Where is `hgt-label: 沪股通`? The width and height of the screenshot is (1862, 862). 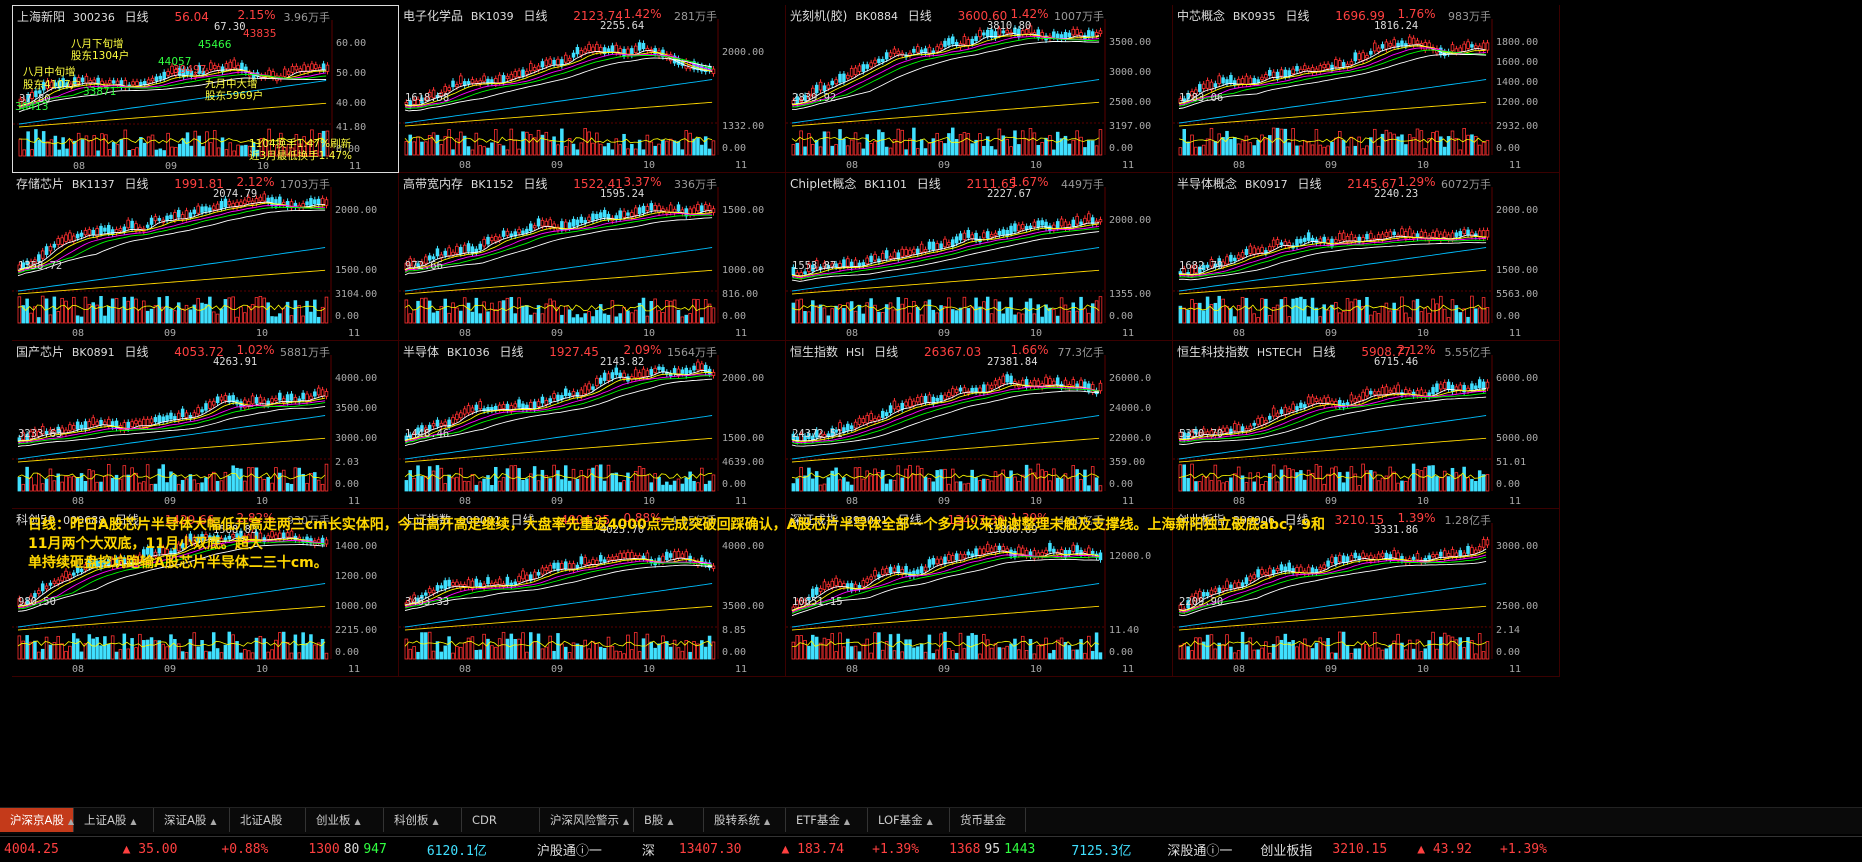
hgt-label: 沪股通 is located at coordinates (556, 851).